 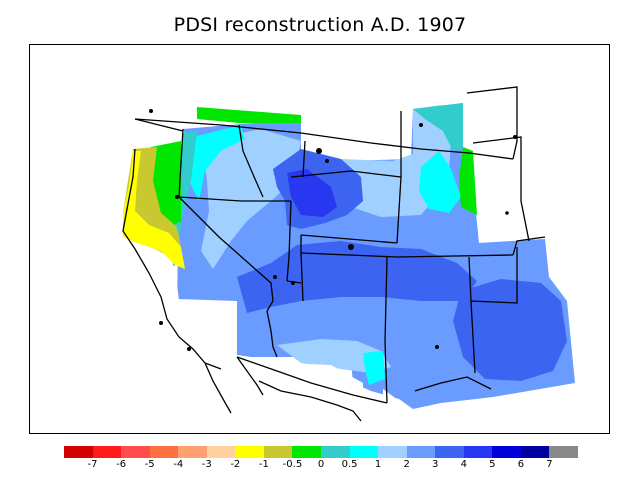 What do you see at coordinates (529, 246) in the screenshot?
I see `texas-north` at bounding box center [529, 246].